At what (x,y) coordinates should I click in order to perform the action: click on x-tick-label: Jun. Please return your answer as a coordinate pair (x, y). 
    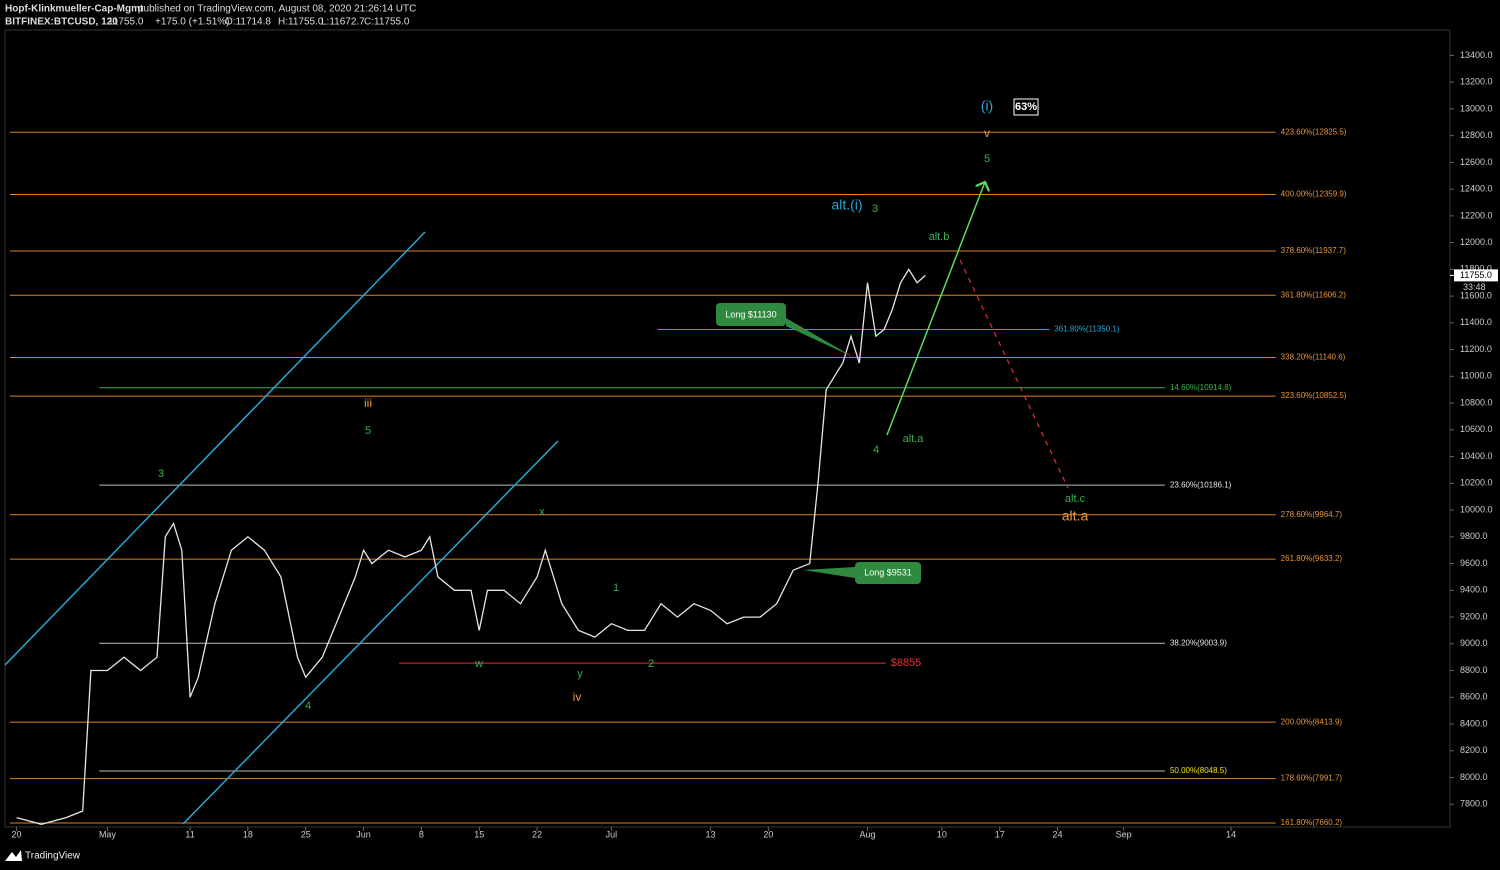
    Looking at the image, I should click on (363, 834).